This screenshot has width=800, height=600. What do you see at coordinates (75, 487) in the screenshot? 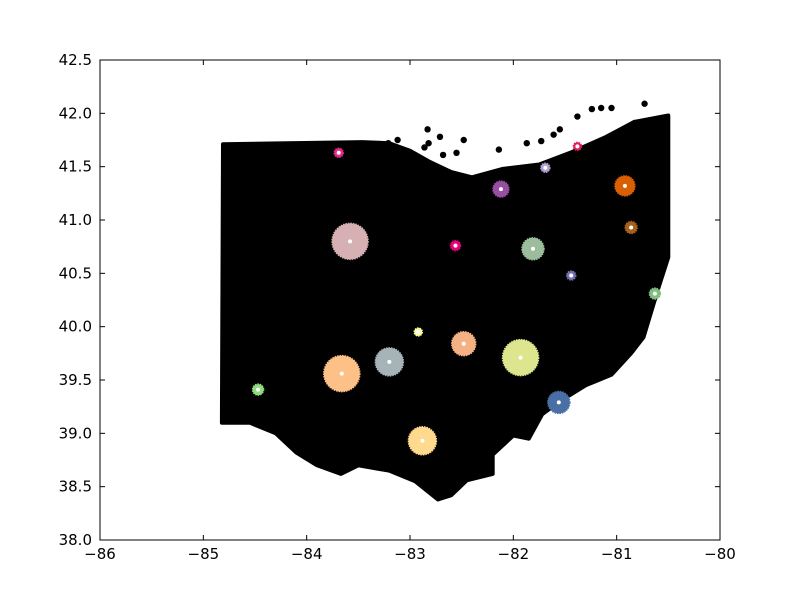
I see `y-tick-label: 38.5` at bounding box center [75, 487].